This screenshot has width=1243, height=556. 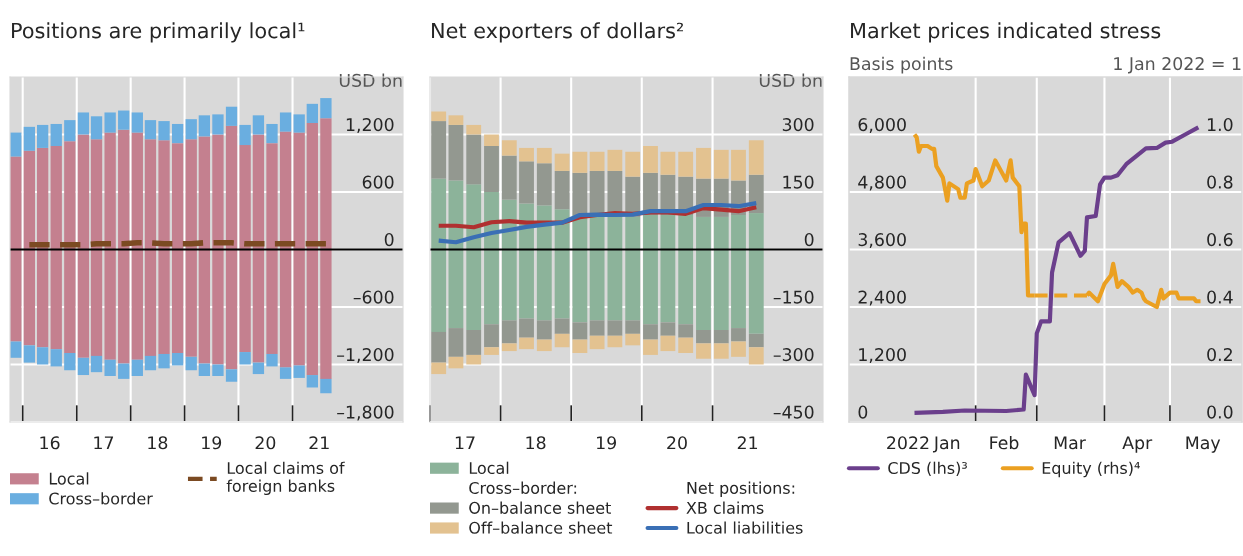 I want to click on x-tick-label: Feb, so click(x=1004, y=442).